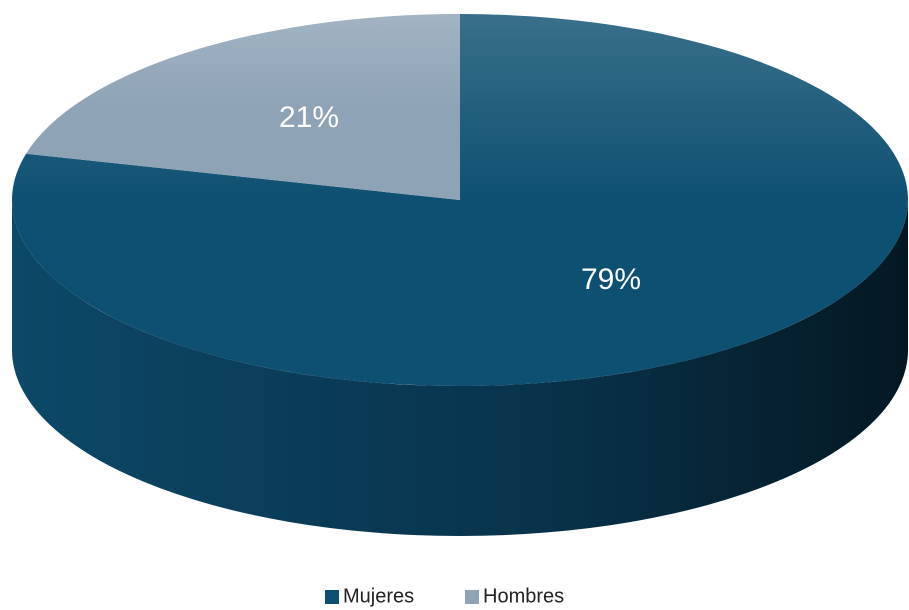  I want to click on slice-shade, so click(243, 107).